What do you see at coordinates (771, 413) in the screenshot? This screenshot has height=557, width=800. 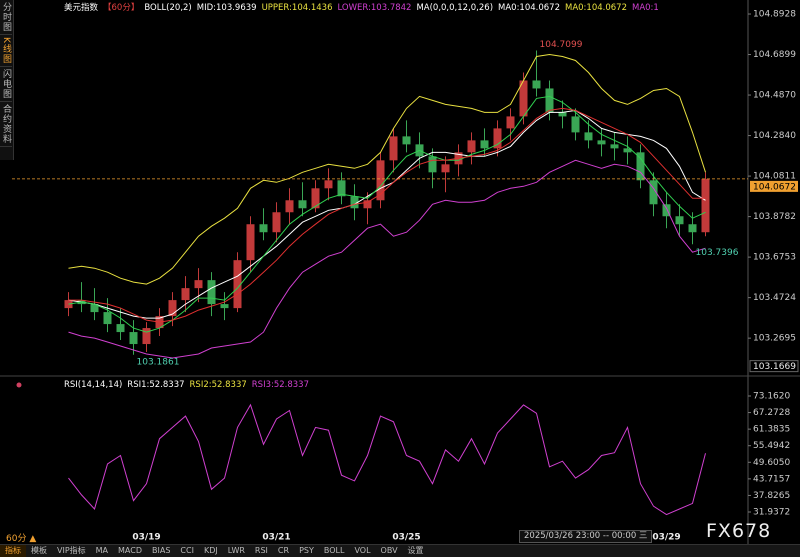 I see `y-tick-label: 67.2728` at bounding box center [771, 413].